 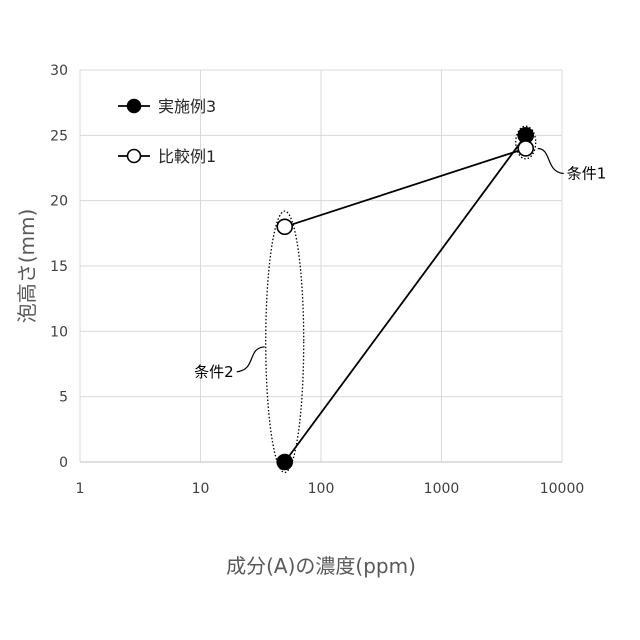 What do you see at coordinates (187, 156) in the screenshot?
I see `legend-label: 比較例1` at bounding box center [187, 156].